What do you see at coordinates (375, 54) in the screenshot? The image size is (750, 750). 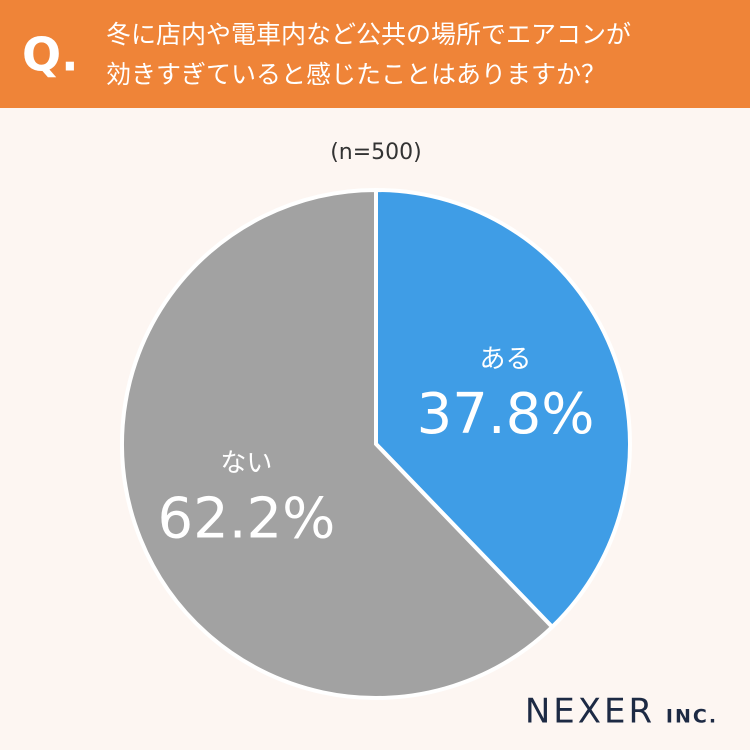 I see `header` at bounding box center [375, 54].